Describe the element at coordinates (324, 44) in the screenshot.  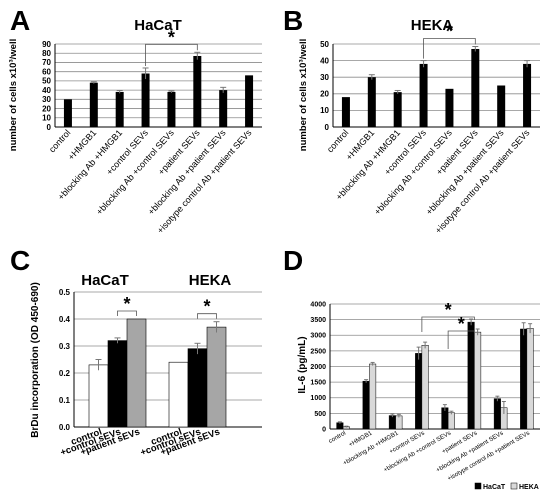
I see `panel-b-ytick-label: 50` at that location.